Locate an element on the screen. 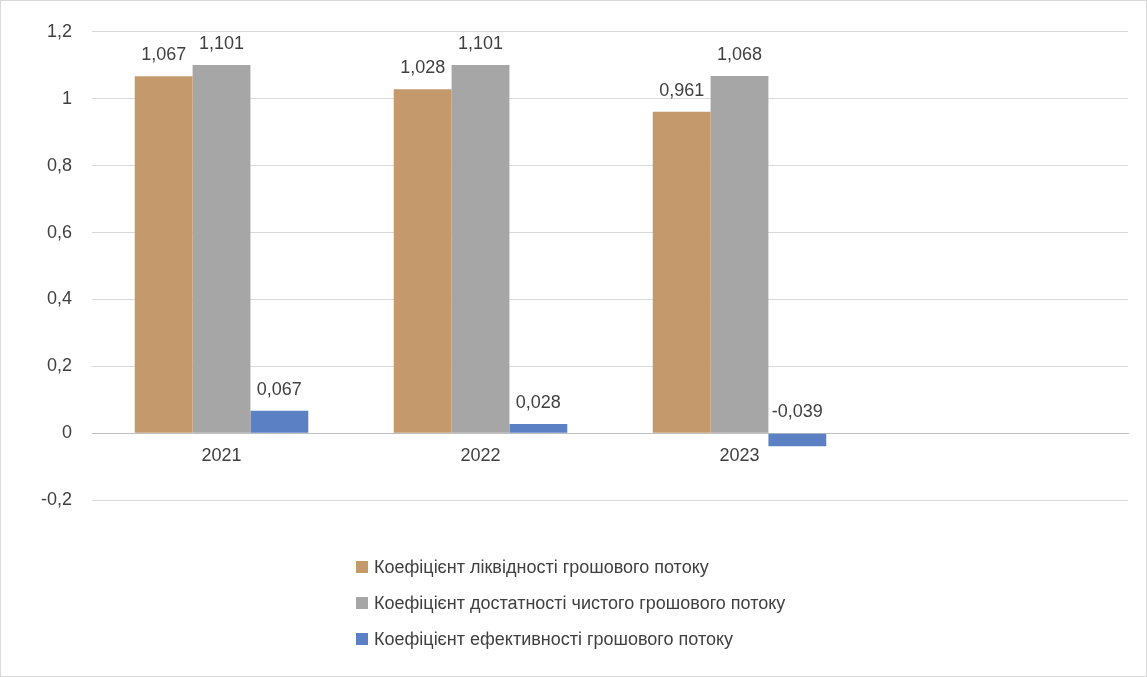 The height and width of the screenshot is (677, 1147). data-label: 0,067 is located at coordinates (279, 388).